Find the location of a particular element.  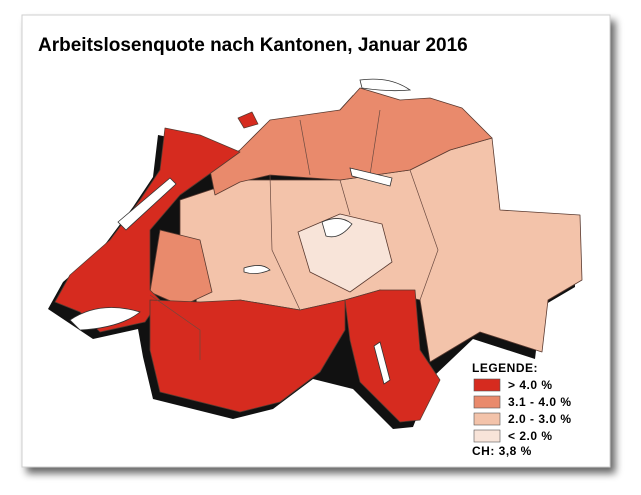

legend-label: 3.1 - 4.0 % is located at coordinates (540, 402).